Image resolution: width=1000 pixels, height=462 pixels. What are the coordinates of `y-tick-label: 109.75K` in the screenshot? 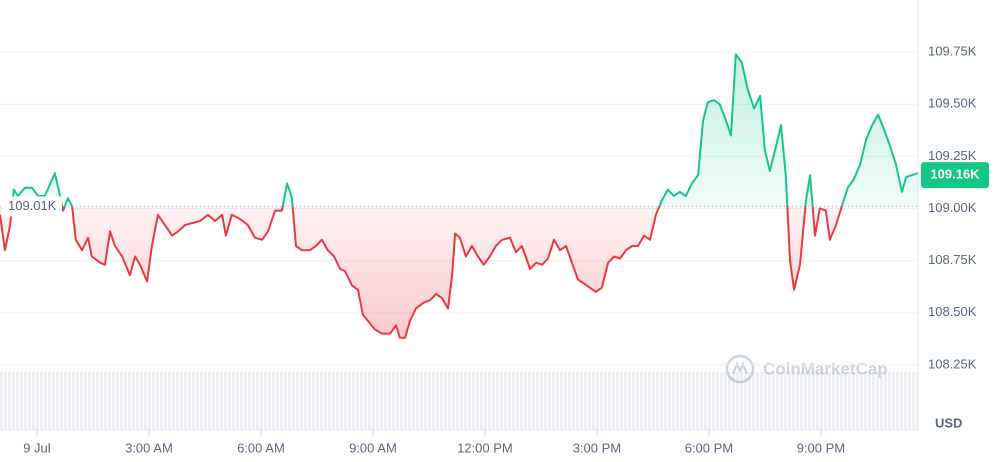 It's located at (952, 51).